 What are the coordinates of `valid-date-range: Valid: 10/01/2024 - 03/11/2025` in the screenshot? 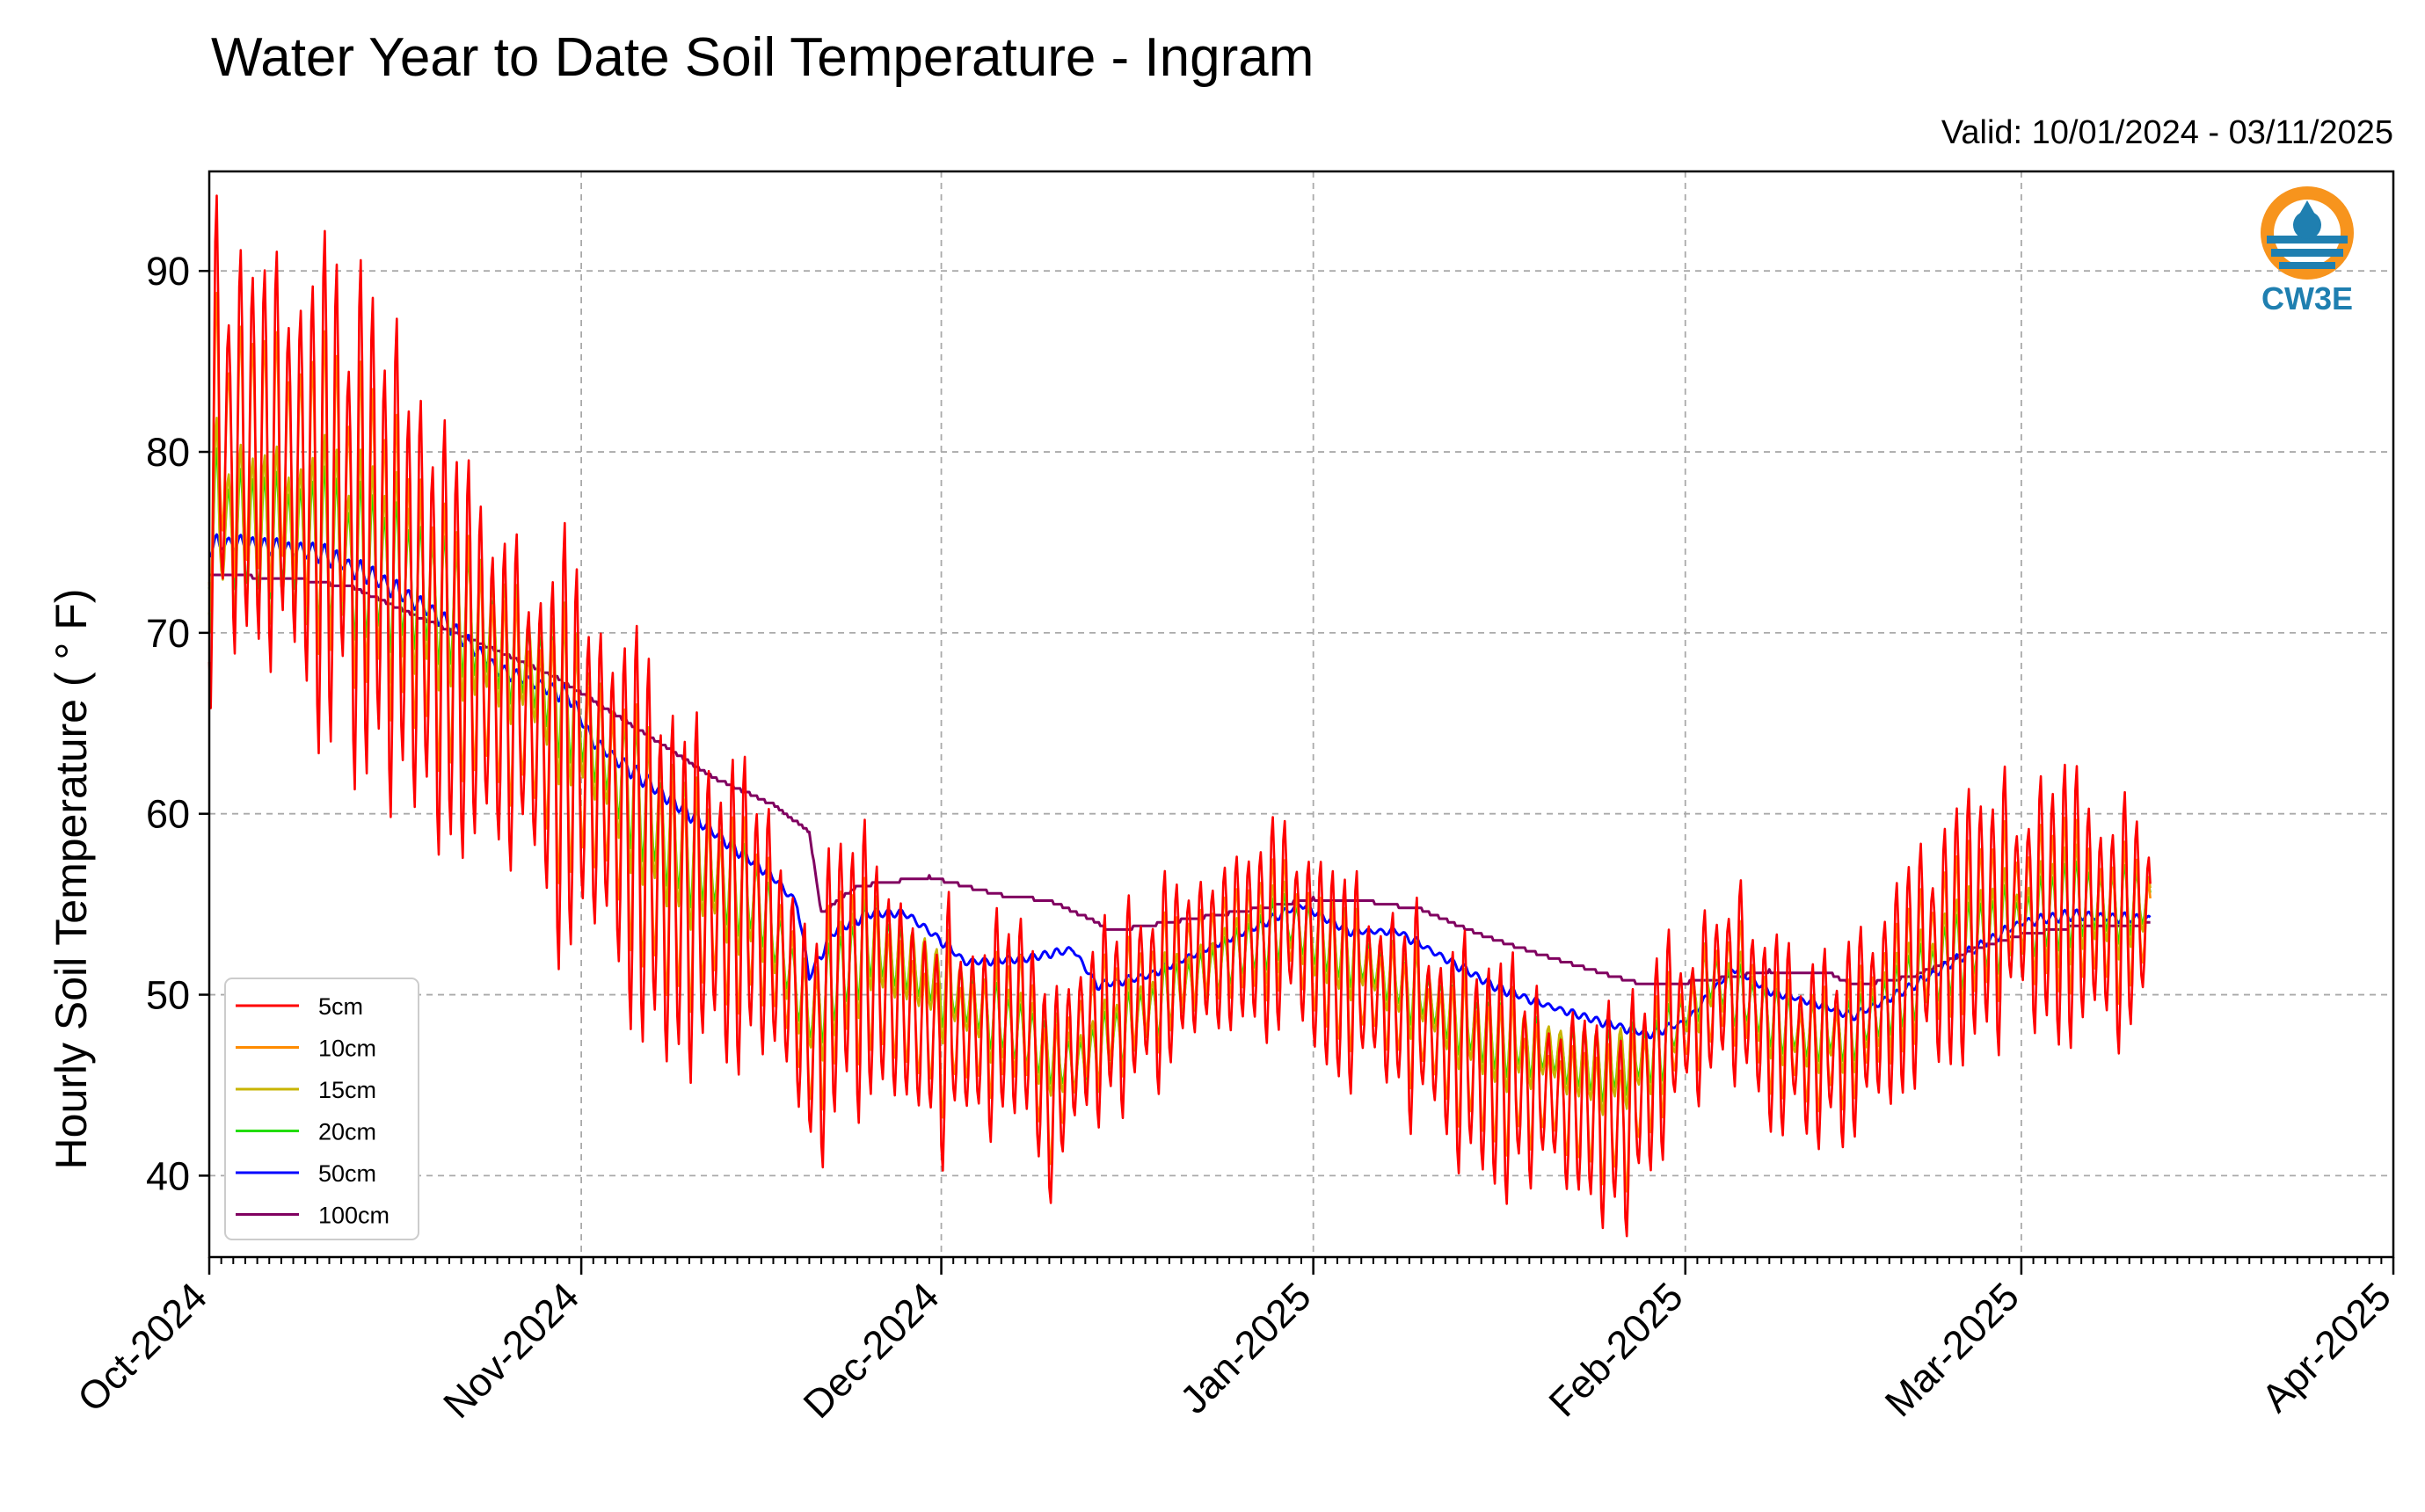 It's located at (2167, 133).